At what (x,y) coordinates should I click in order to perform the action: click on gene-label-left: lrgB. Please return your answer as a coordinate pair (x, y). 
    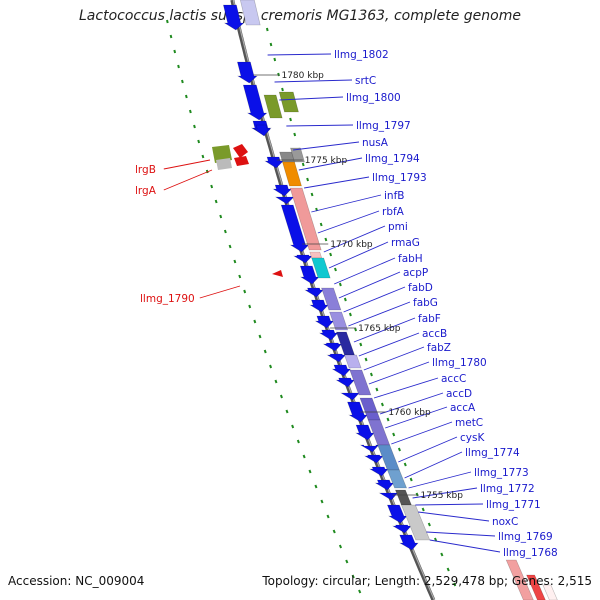
    Looking at the image, I should click on (145, 170).